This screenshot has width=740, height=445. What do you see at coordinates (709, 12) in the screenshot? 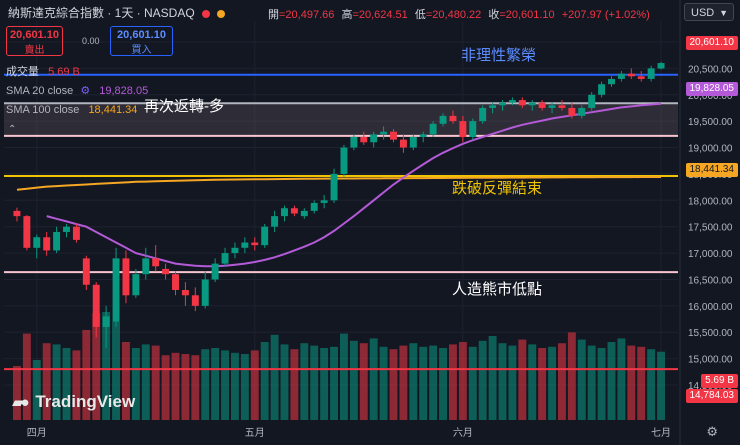
I see `currency-select: USD ▼` at bounding box center [709, 12].